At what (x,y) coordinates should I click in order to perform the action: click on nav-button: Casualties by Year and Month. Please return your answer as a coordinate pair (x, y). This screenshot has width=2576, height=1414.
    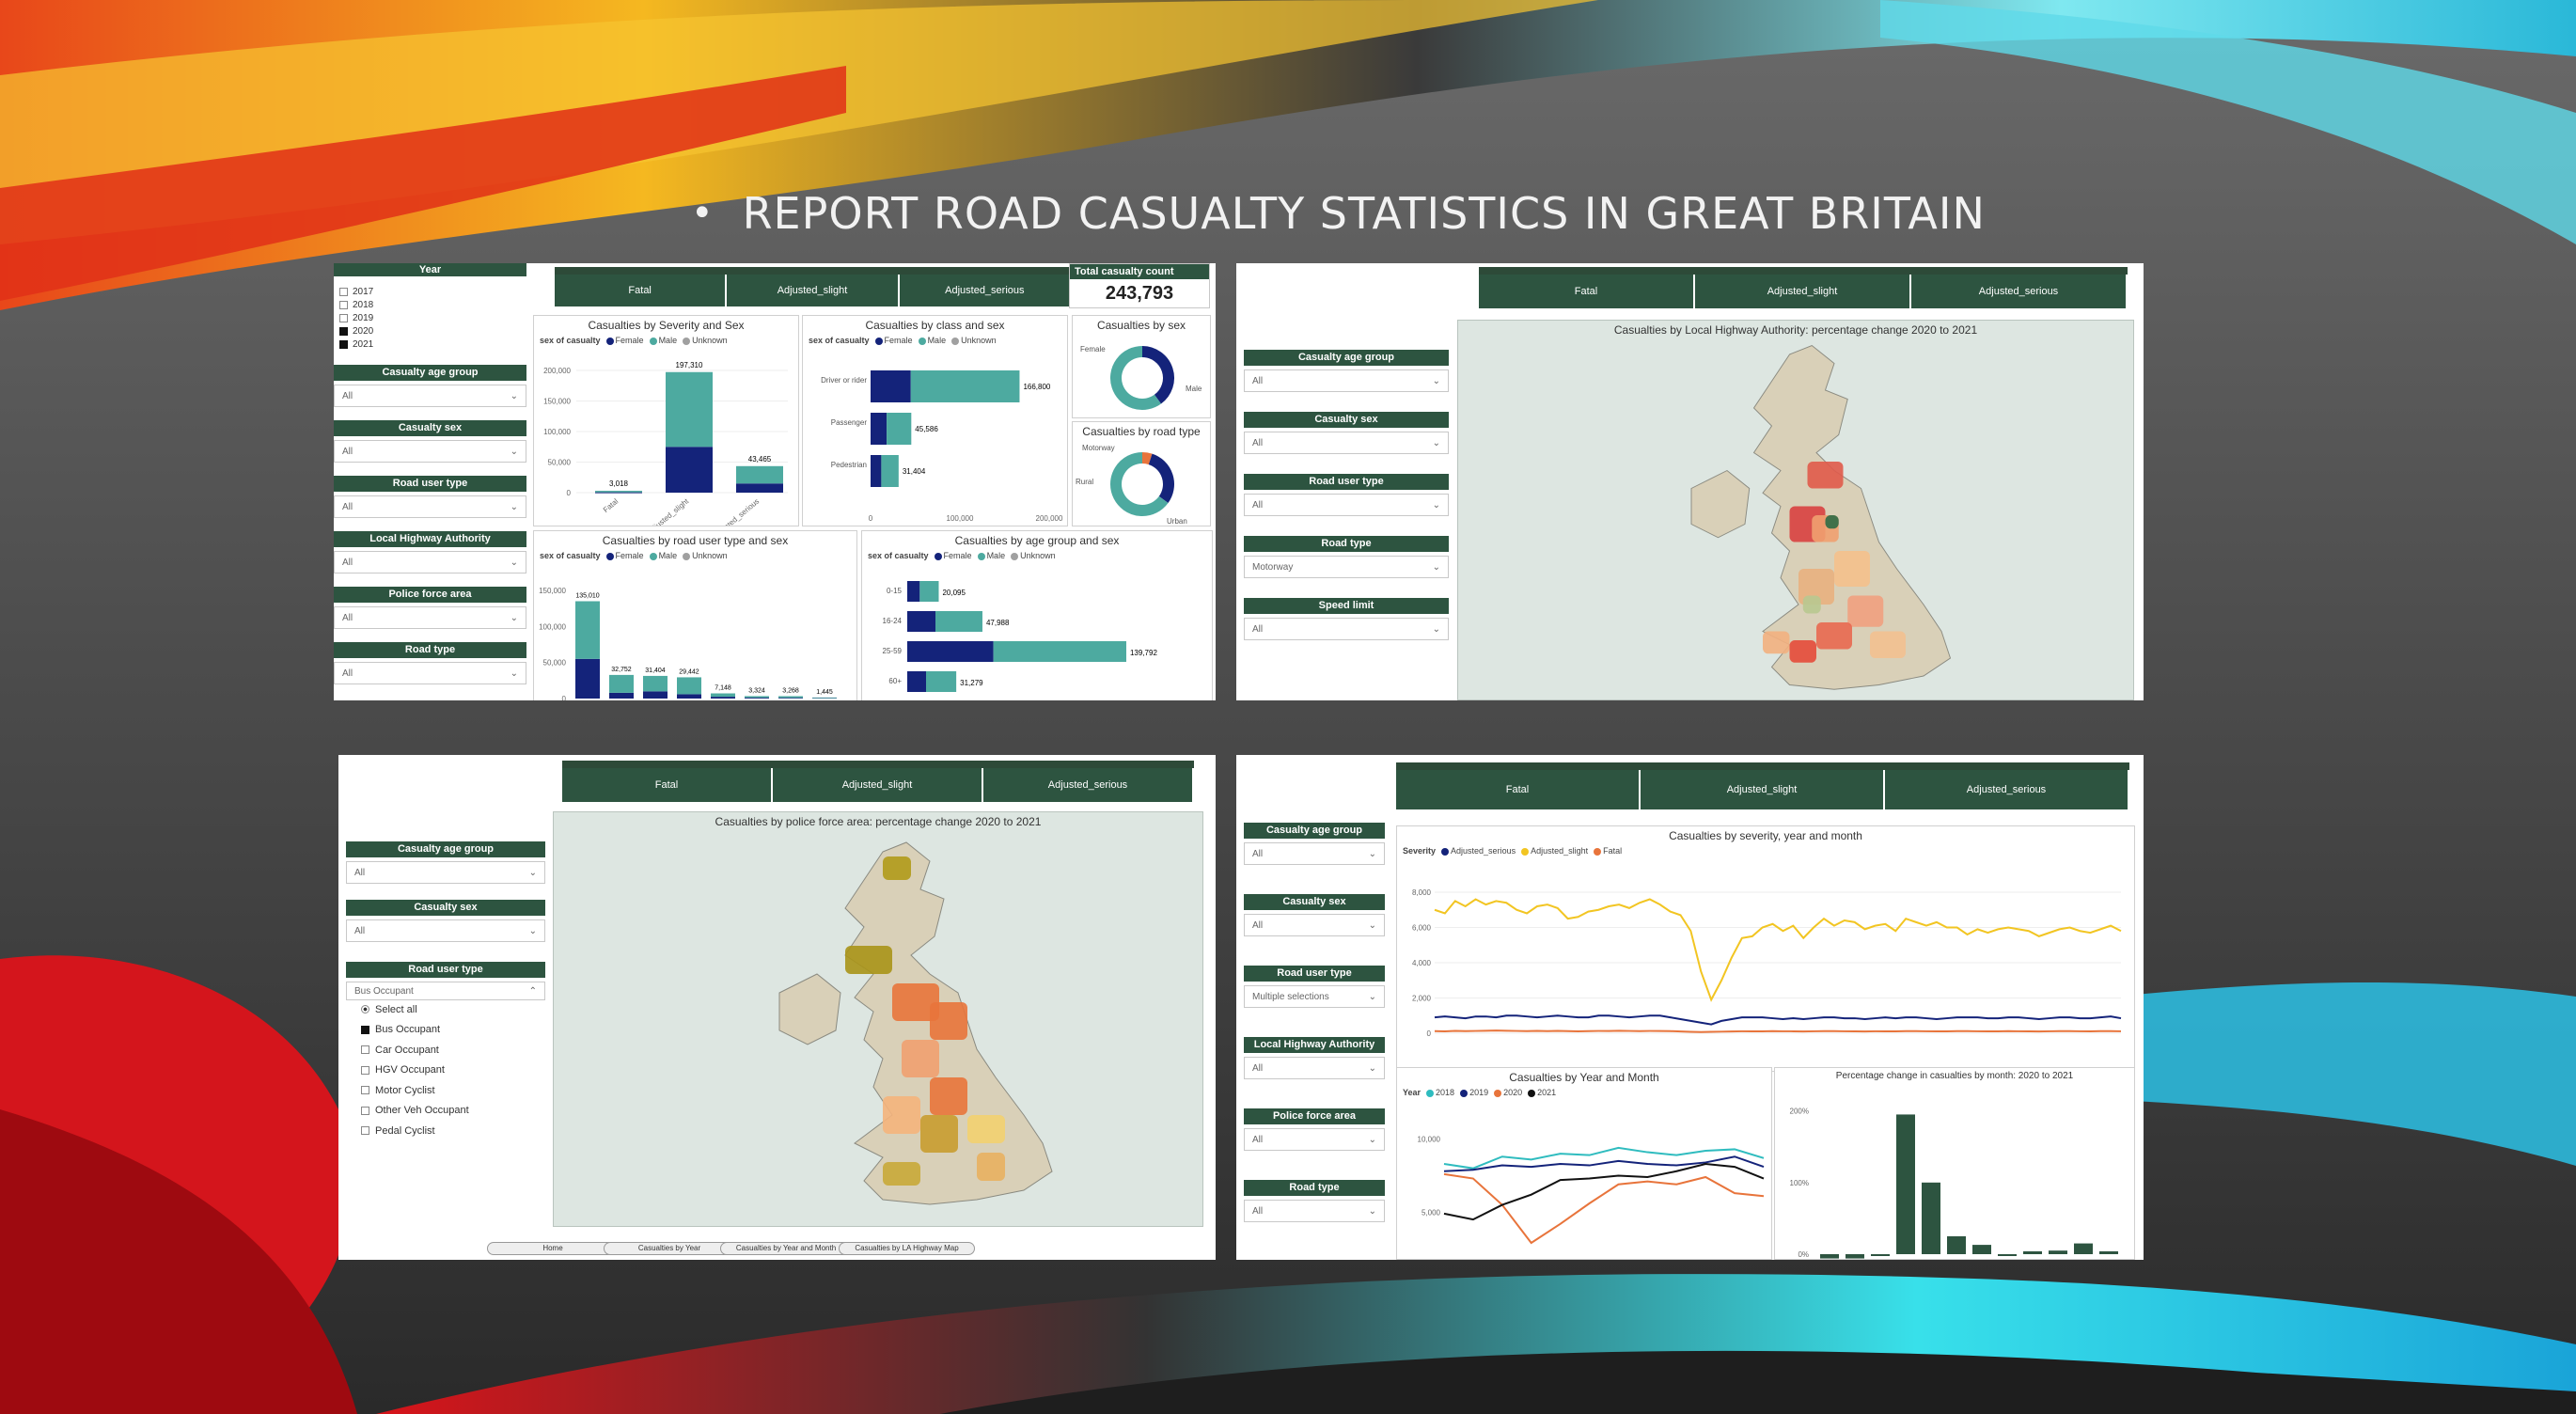
    Looking at the image, I should click on (786, 1248).